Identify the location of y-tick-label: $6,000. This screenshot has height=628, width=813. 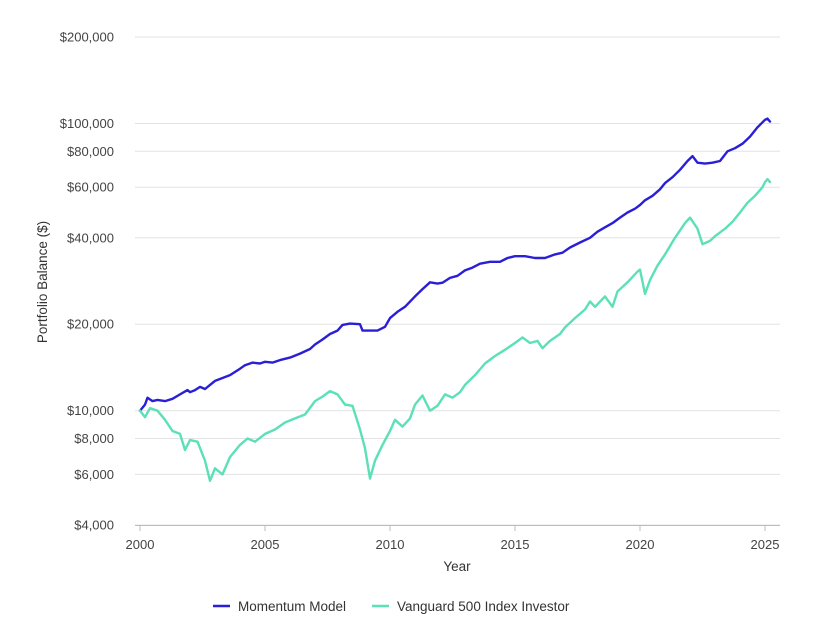
(94, 474).